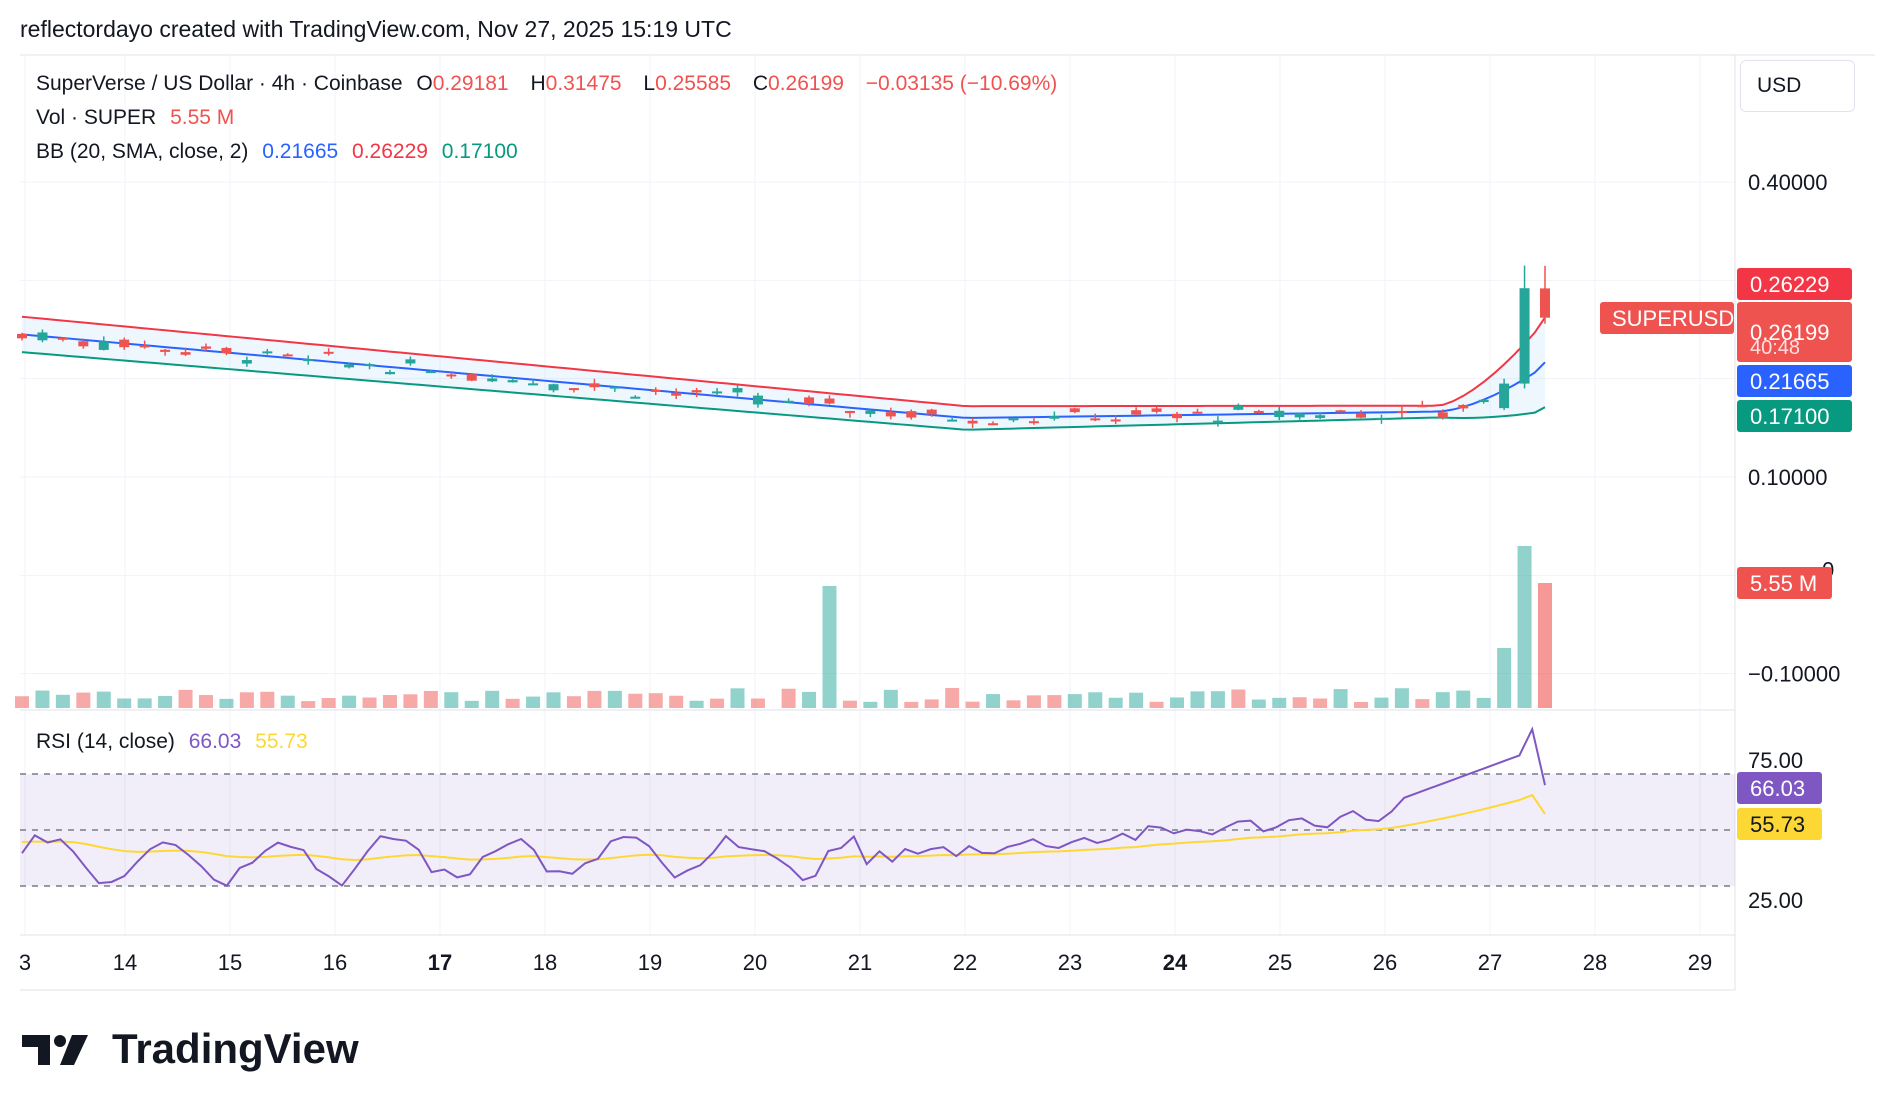  I want to click on currency-button: USD, so click(1797, 86).